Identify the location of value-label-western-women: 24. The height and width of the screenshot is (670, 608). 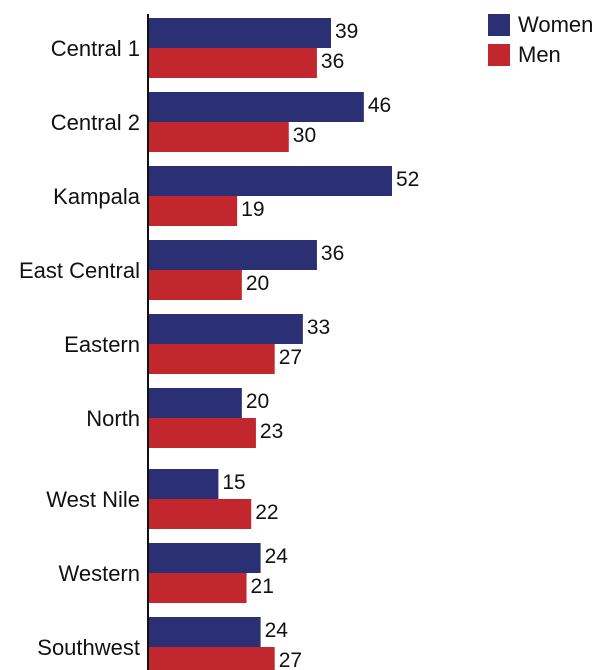
(277, 556).